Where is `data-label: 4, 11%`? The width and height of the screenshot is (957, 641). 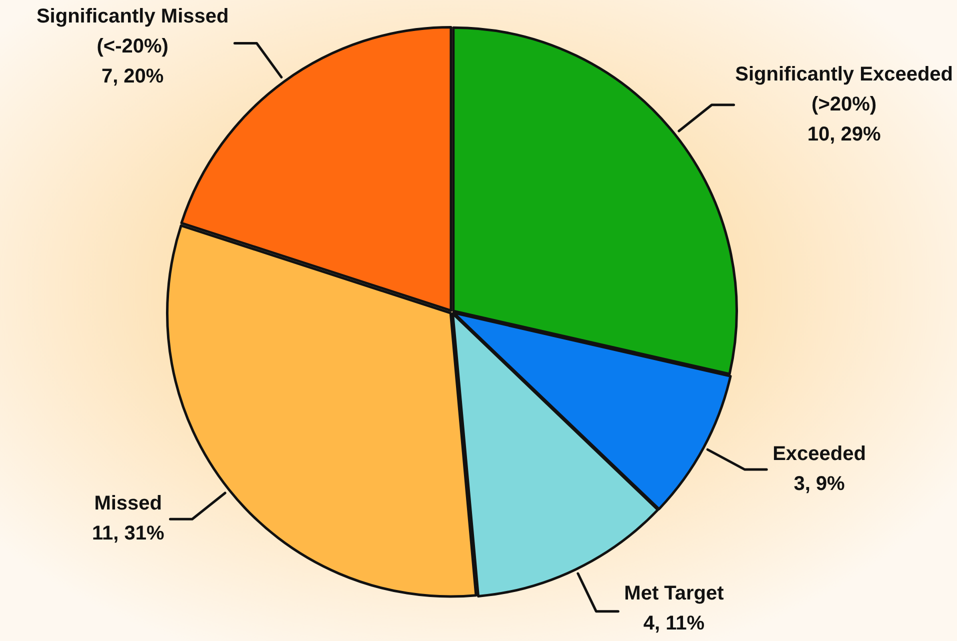 data-label: 4, 11% is located at coordinates (674, 623).